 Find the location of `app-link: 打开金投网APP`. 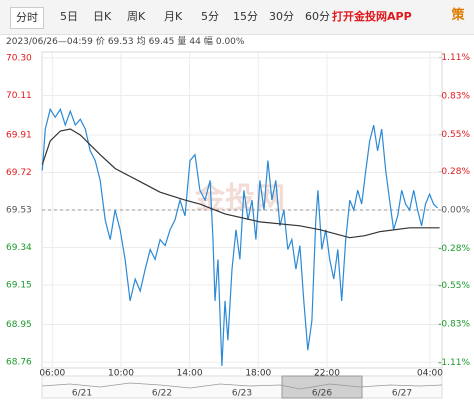

app-link: 打开金投网APP is located at coordinates (372, 16).